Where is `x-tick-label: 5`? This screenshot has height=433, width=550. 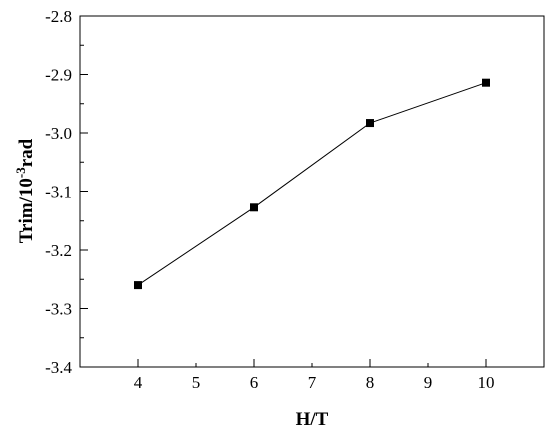 x-tick-label: 5 is located at coordinates (196, 382).